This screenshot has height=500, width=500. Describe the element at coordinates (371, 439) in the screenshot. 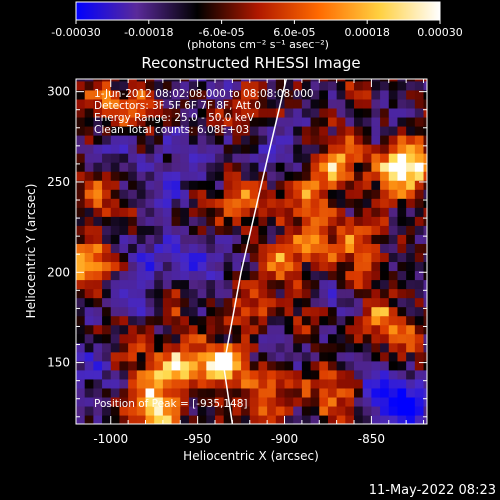

I see `x-tick-label: -850` at that location.